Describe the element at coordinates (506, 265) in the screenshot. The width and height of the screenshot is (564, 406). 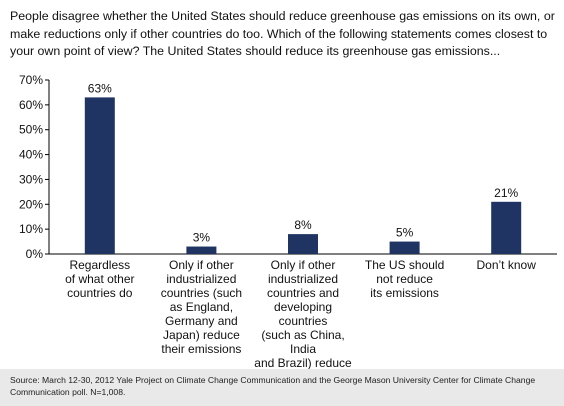
I see `x-category-label: Don’t know` at that location.